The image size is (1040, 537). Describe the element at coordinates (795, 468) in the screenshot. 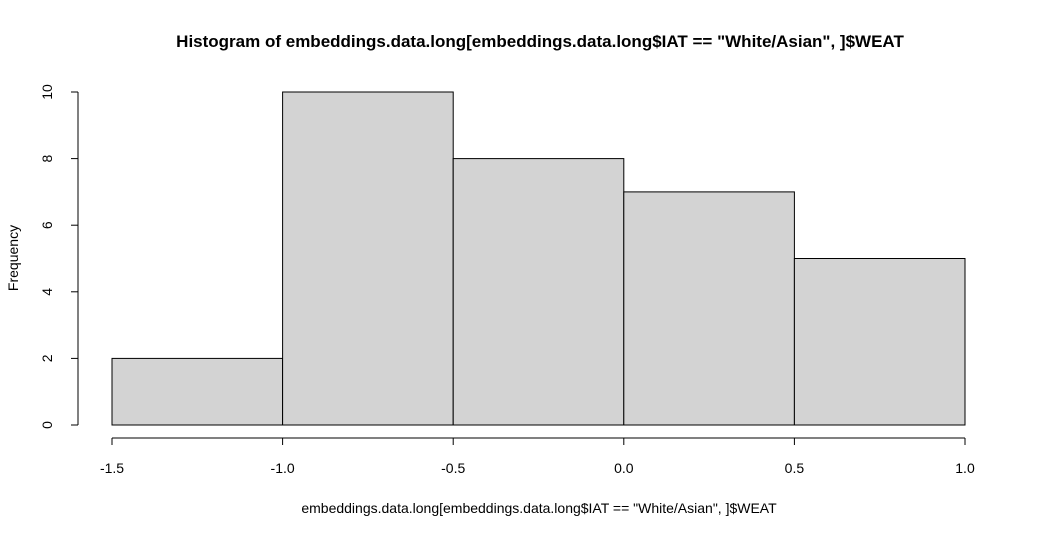

I see `x-tick-label: 0.5` at that location.